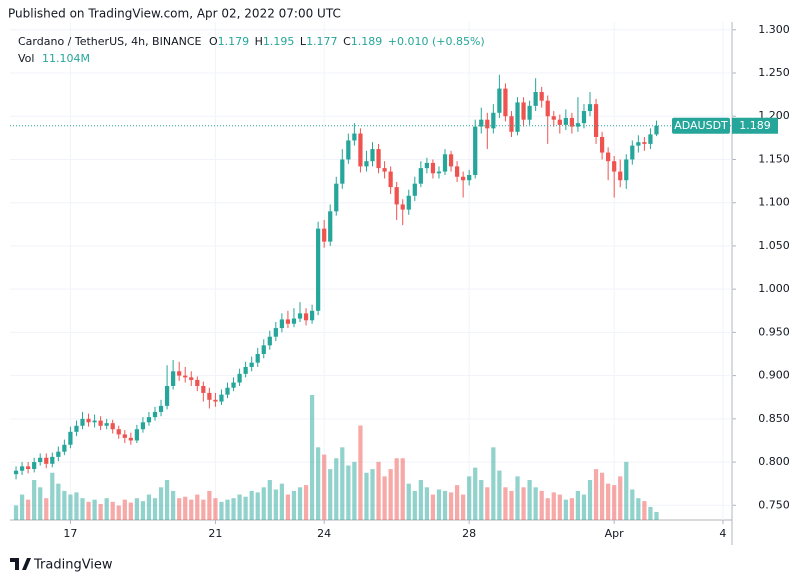  What do you see at coordinates (259, 41) in the screenshot?
I see `ohlc-label: H` at bounding box center [259, 41].